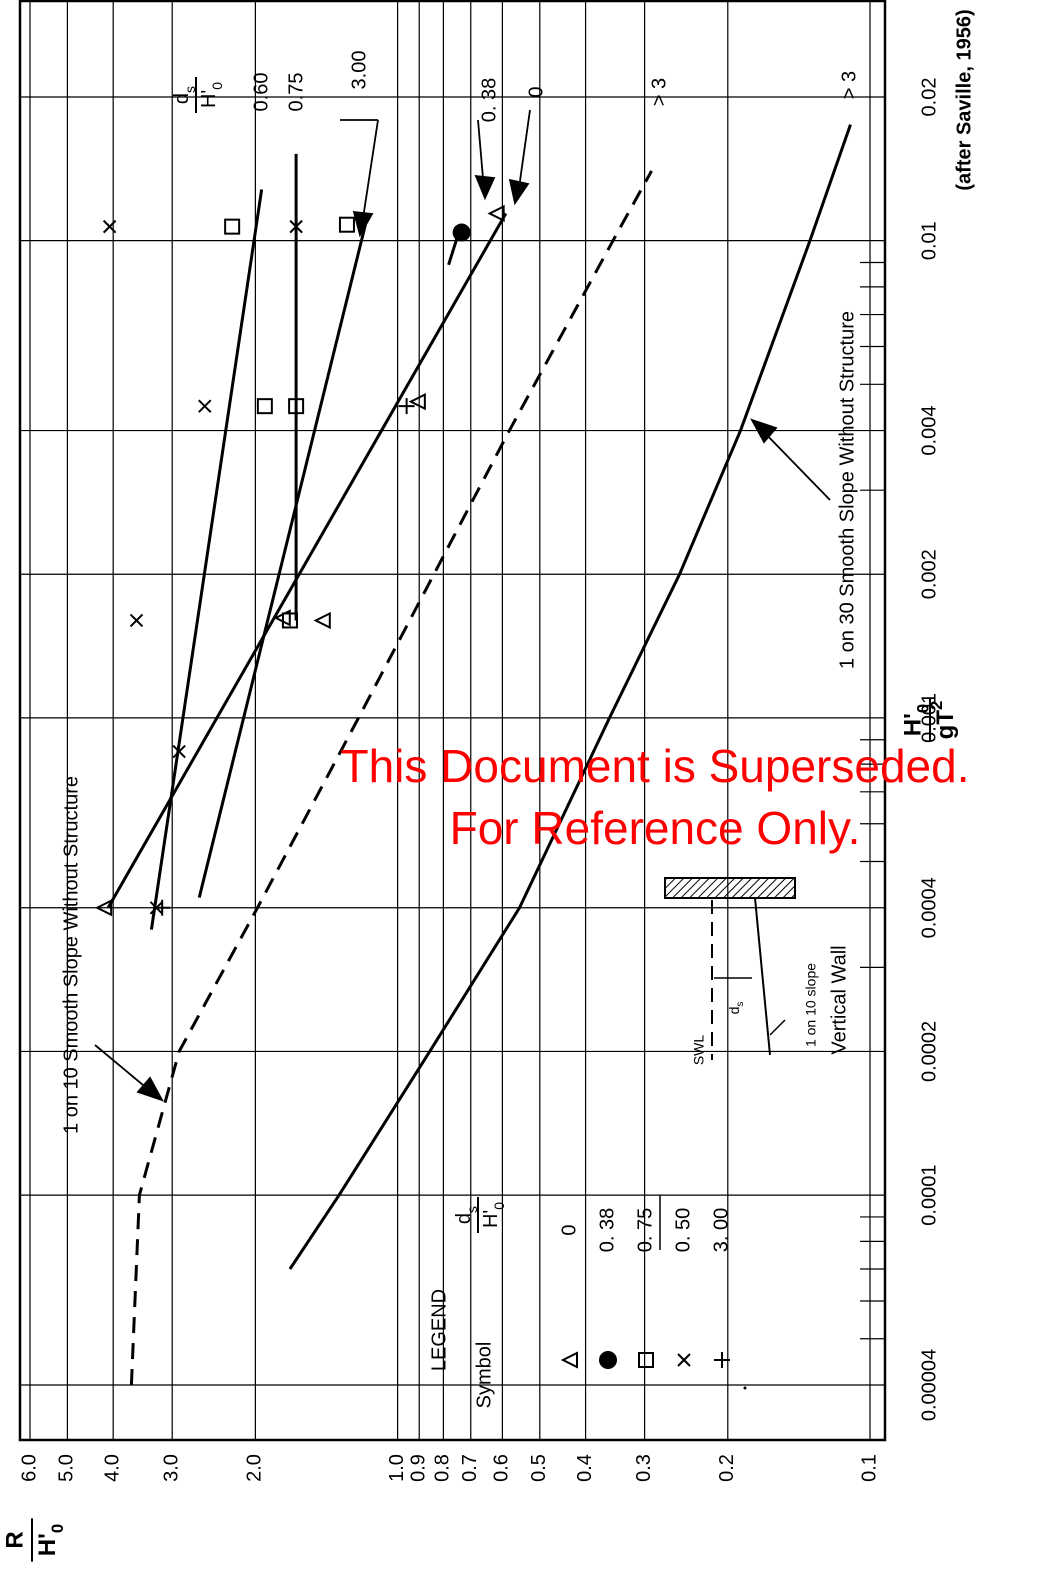 This screenshot has height=1570, width=1060. I want to click on denominator-sup: 2, so click(936, 705).